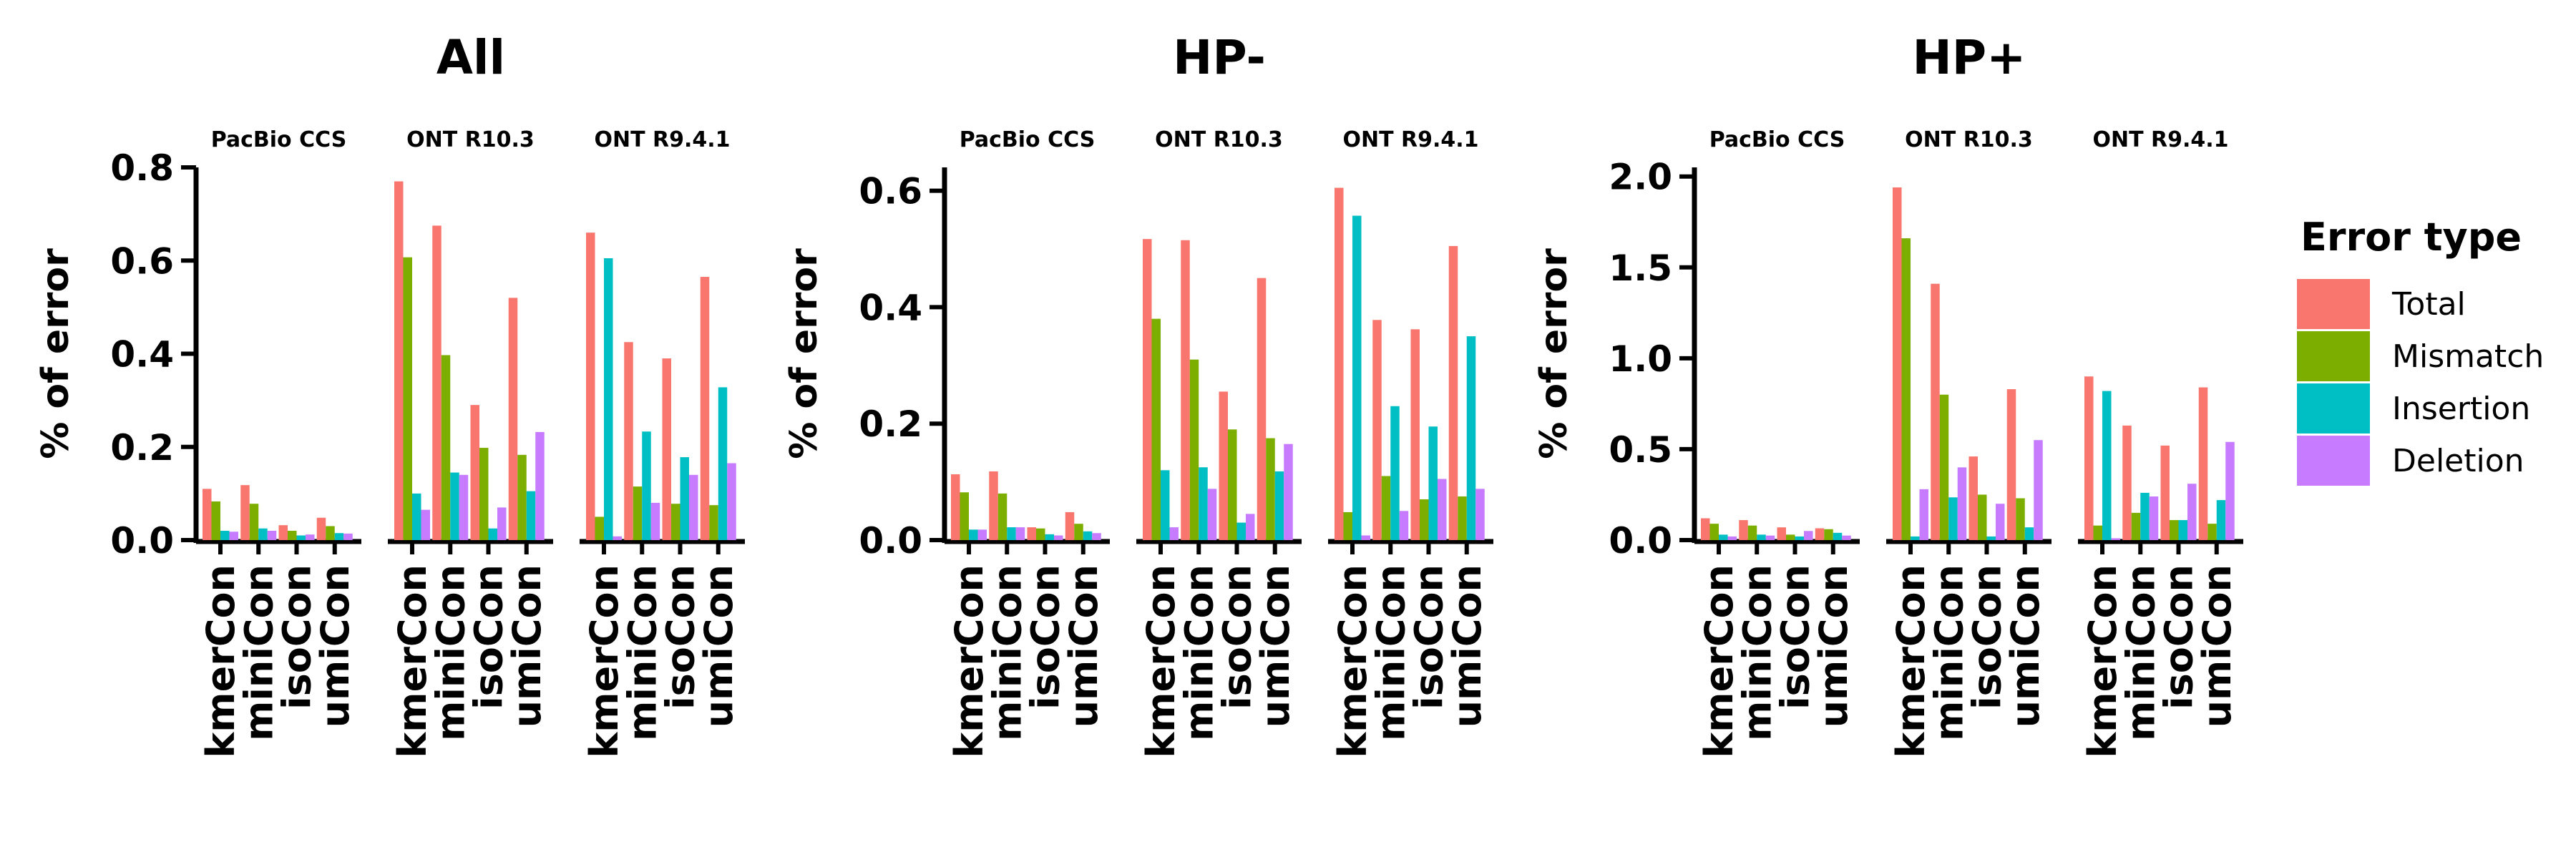  What do you see at coordinates (1640, 268) in the screenshot?
I see `y-tick-label: 1.5` at bounding box center [1640, 268].